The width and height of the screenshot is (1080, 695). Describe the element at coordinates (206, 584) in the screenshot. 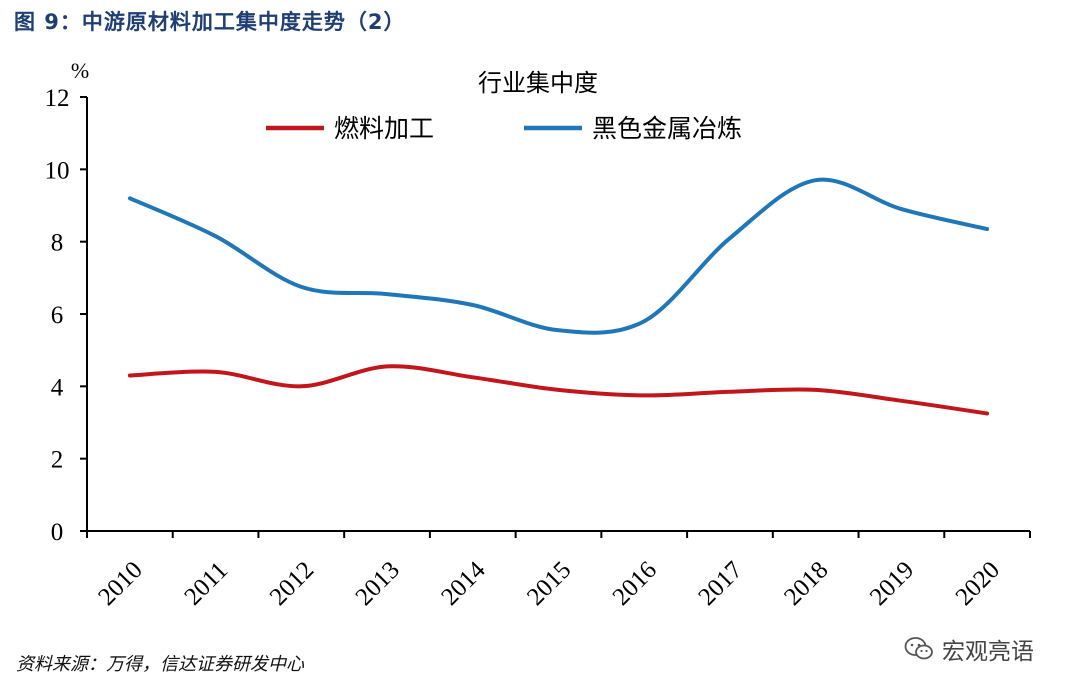

I see `x-tick-label: 2011` at that location.